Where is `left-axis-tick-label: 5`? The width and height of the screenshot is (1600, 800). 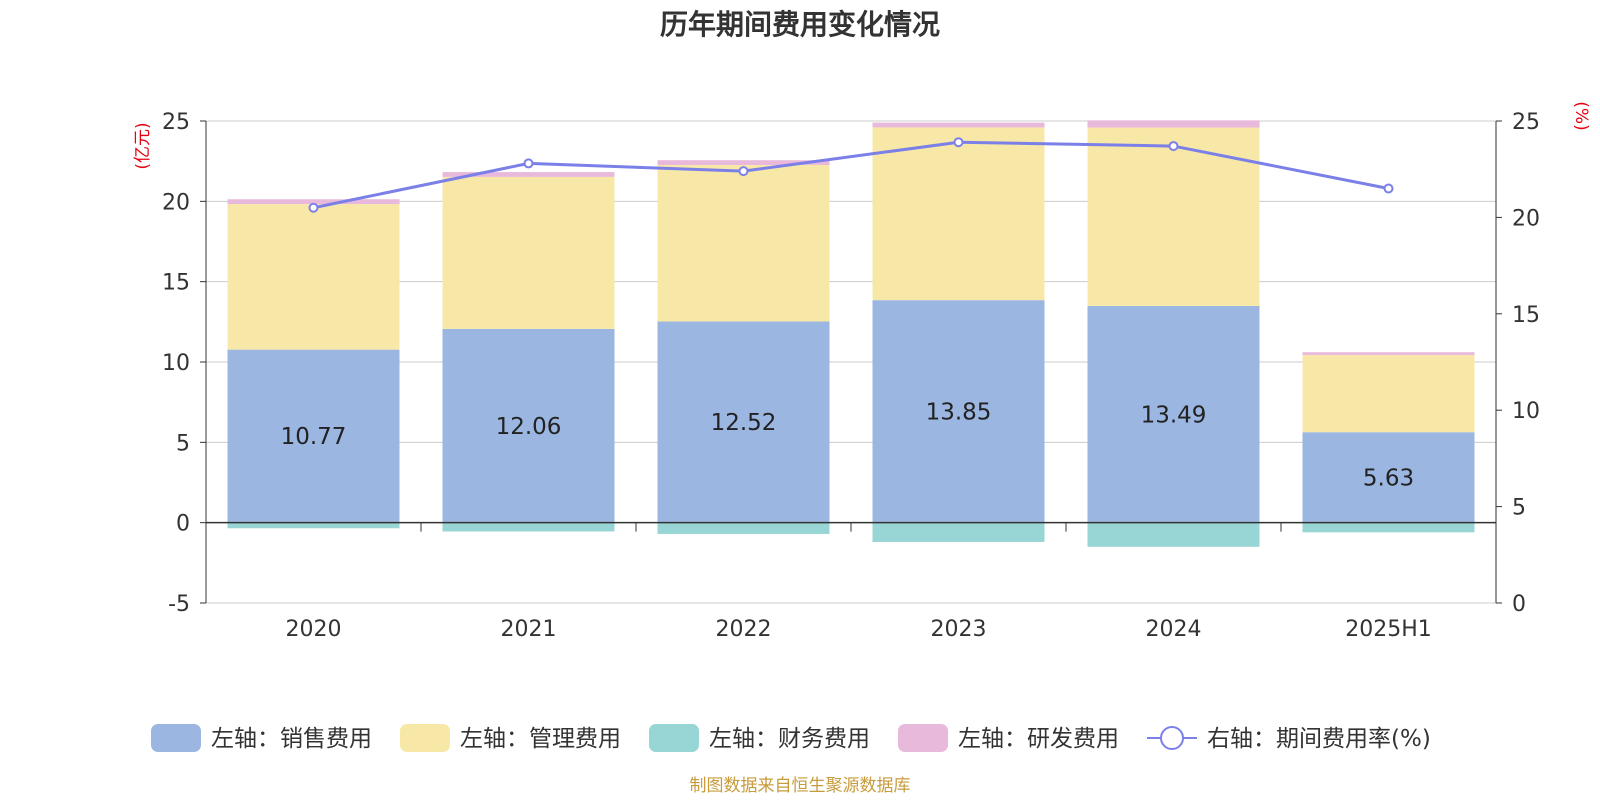
left-axis-tick-label: 5 is located at coordinates (183, 443).